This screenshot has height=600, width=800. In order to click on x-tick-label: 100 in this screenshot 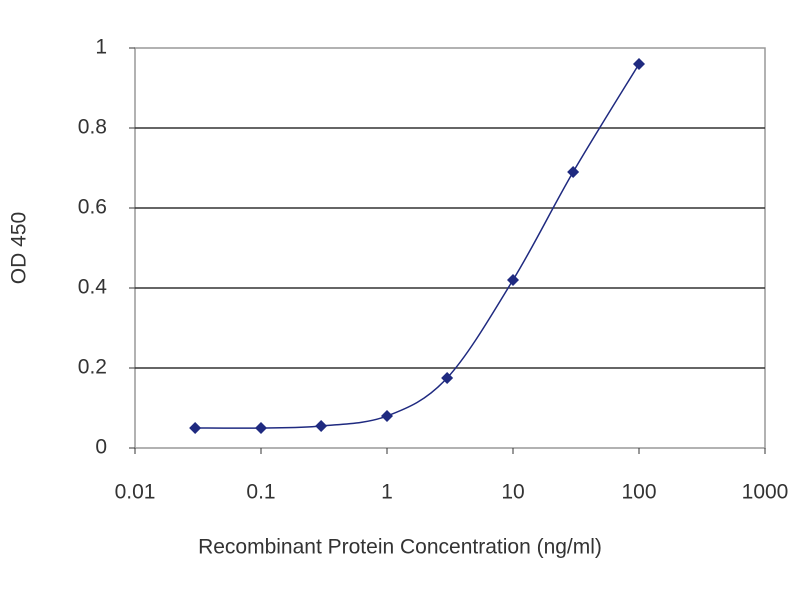, I will do `click(638, 492)`.